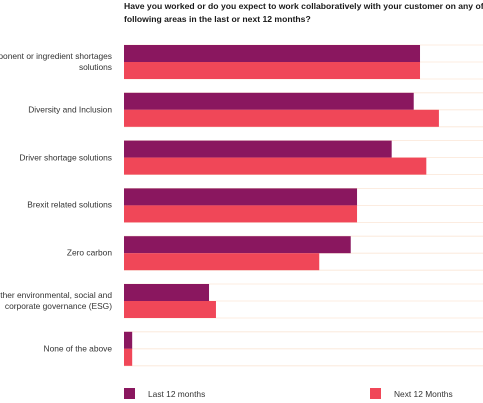 Image resolution: width=483 pixels, height=403 pixels. I want to click on category-label: Driver shortage solutions, so click(65, 157).